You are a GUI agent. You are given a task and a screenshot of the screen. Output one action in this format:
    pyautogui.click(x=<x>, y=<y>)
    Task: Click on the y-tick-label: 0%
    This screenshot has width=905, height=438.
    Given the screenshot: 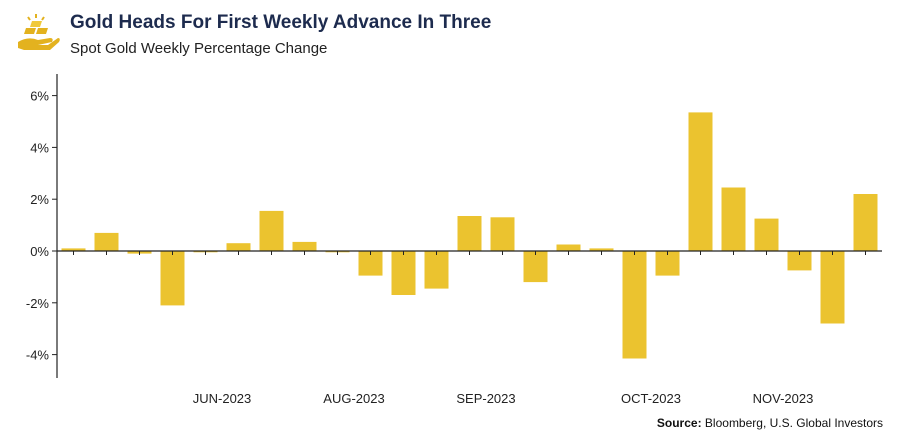 What is the action you would take?
    pyautogui.click(x=39, y=251)
    